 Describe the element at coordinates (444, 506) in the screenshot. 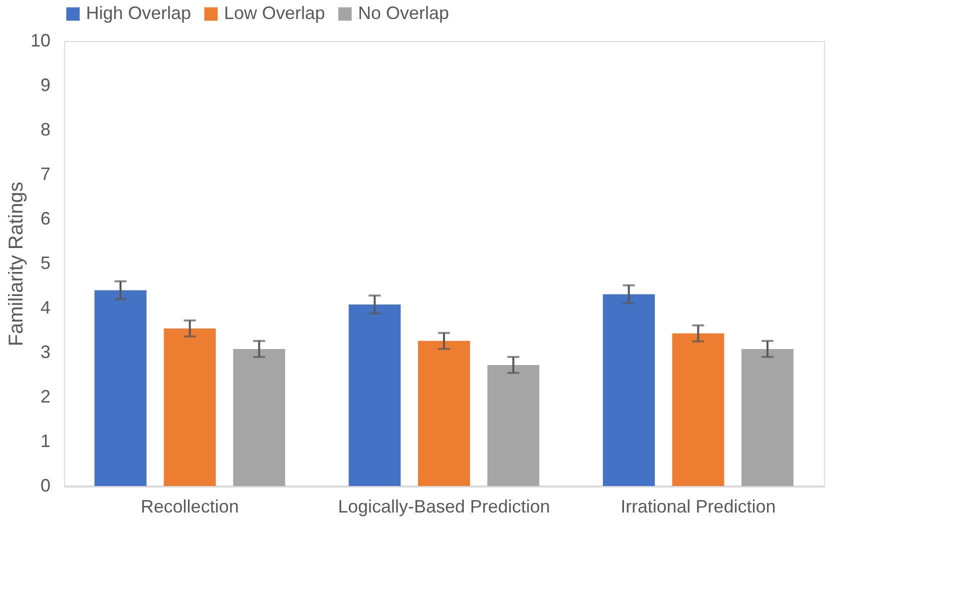

I see `x-tick-label: Logically-Based Prediction` at that location.